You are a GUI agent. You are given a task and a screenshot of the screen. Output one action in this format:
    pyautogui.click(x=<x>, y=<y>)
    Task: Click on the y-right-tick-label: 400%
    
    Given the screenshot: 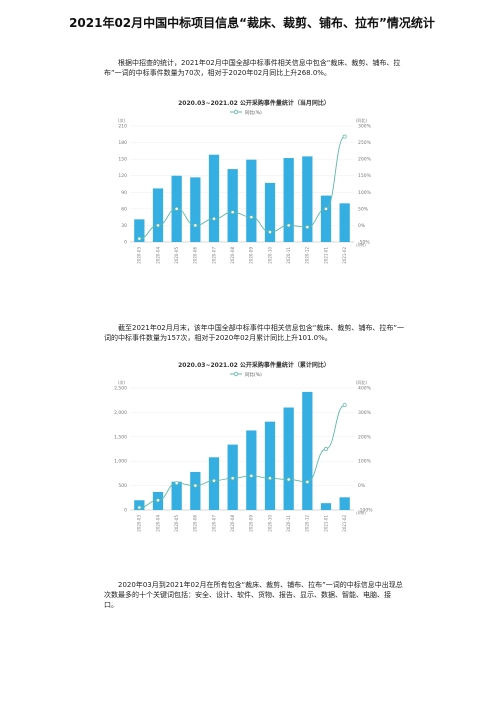 What is the action you would take?
    pyautogui.click(x=365, y=389)
    